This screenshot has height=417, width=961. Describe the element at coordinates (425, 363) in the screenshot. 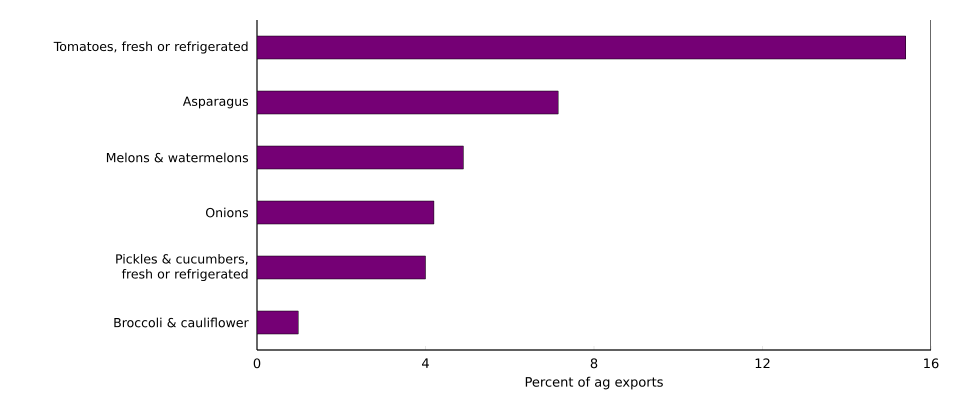

I see `x-tick-label: 4` at that location.